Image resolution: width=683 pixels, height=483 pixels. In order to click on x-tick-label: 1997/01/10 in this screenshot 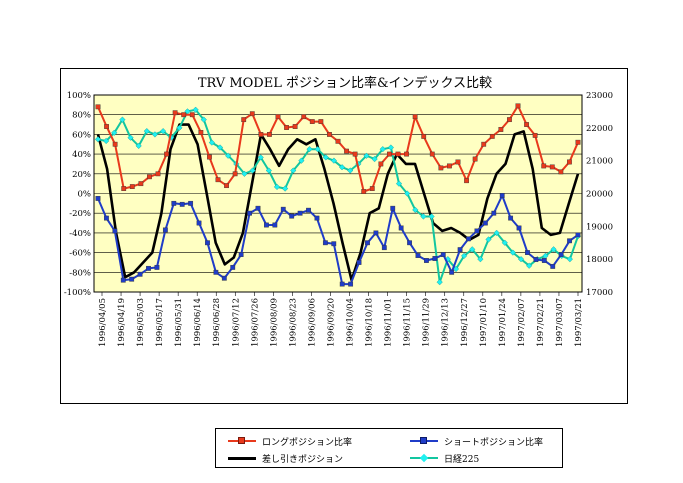, I will do `click(484, 322)`.